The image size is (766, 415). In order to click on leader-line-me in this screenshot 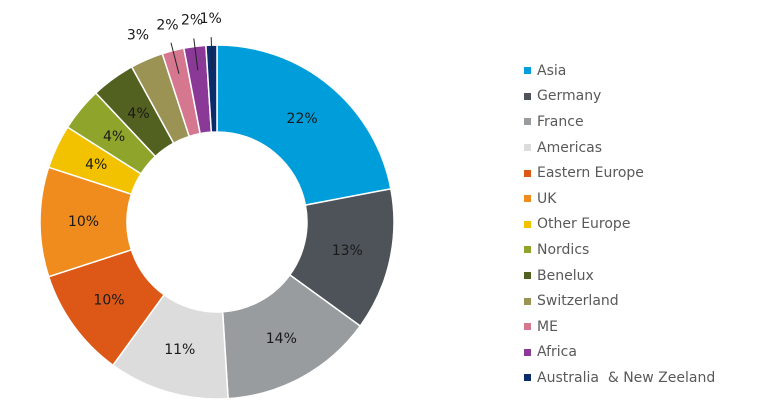, I will do `click(175, 58)`.